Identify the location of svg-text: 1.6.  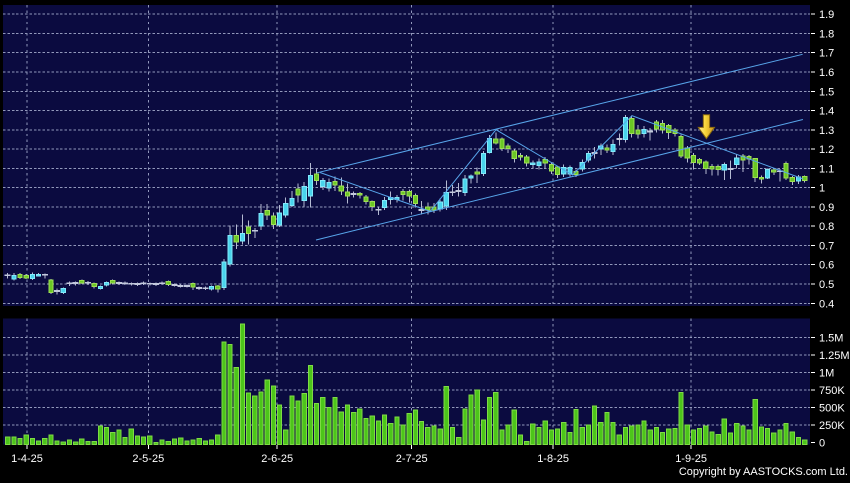
(826, 73).